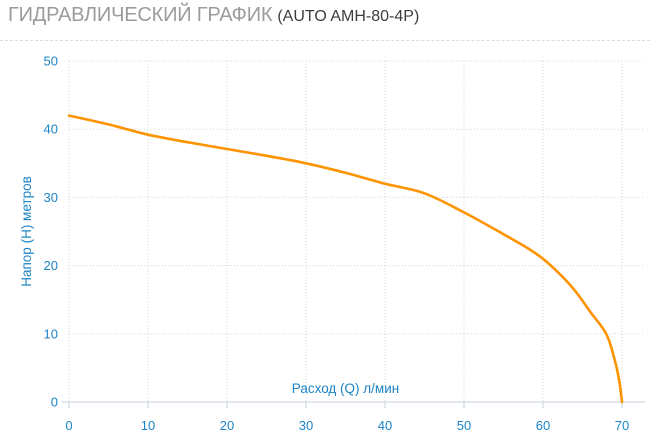  What do you see at coordinates (348, 16) in the screenshot?
I see `page-subtitle: (AUTO AMH-80-4P)` at bounding box center [348, 16].